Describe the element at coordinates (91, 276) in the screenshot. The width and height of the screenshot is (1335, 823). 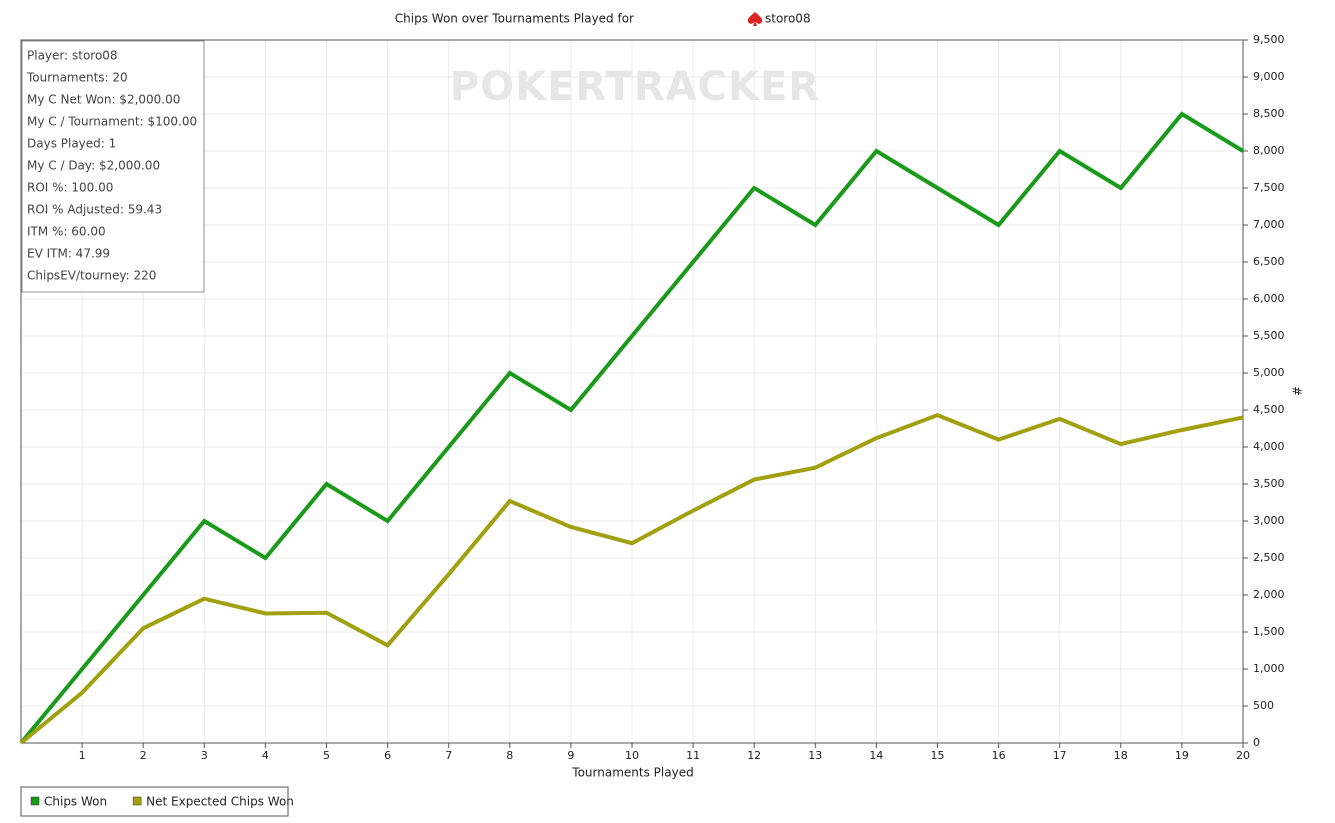
I see `info-line: ChipsEV/tourney: 220` at that location.